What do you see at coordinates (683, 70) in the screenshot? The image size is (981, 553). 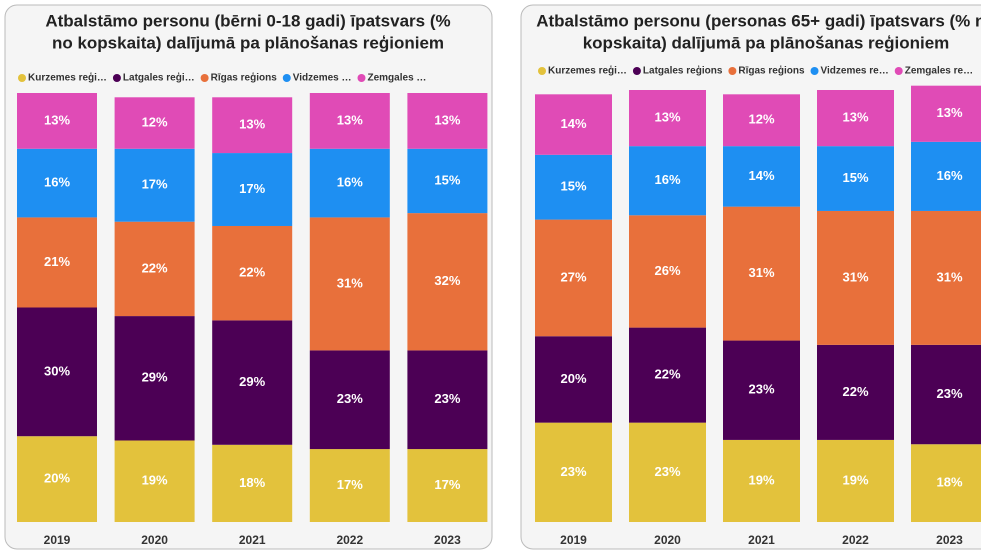 I see `legend-label: Latgales reģions` at bounding box center [683, 70].